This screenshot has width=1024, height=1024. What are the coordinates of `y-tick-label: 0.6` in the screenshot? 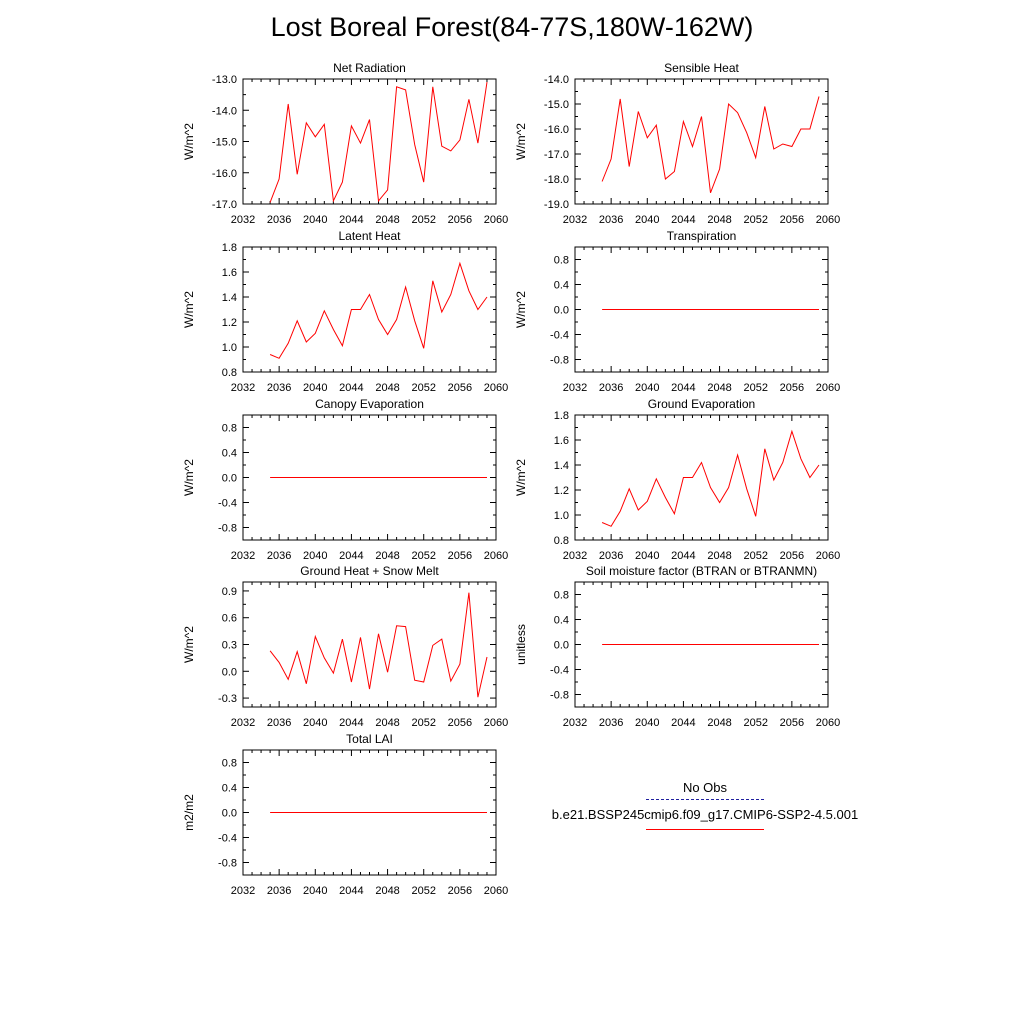 It's located at (229, 619).